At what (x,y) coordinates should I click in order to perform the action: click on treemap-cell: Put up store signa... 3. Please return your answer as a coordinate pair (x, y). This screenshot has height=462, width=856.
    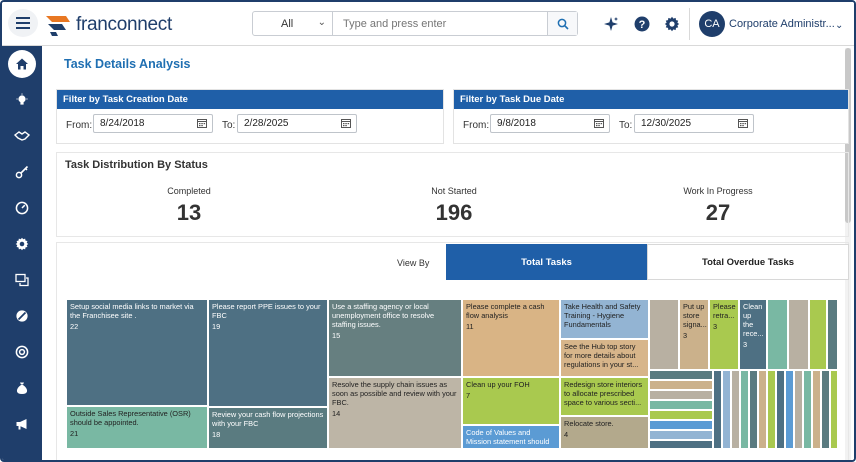
    Looking at the image, I should click on (694, 334).